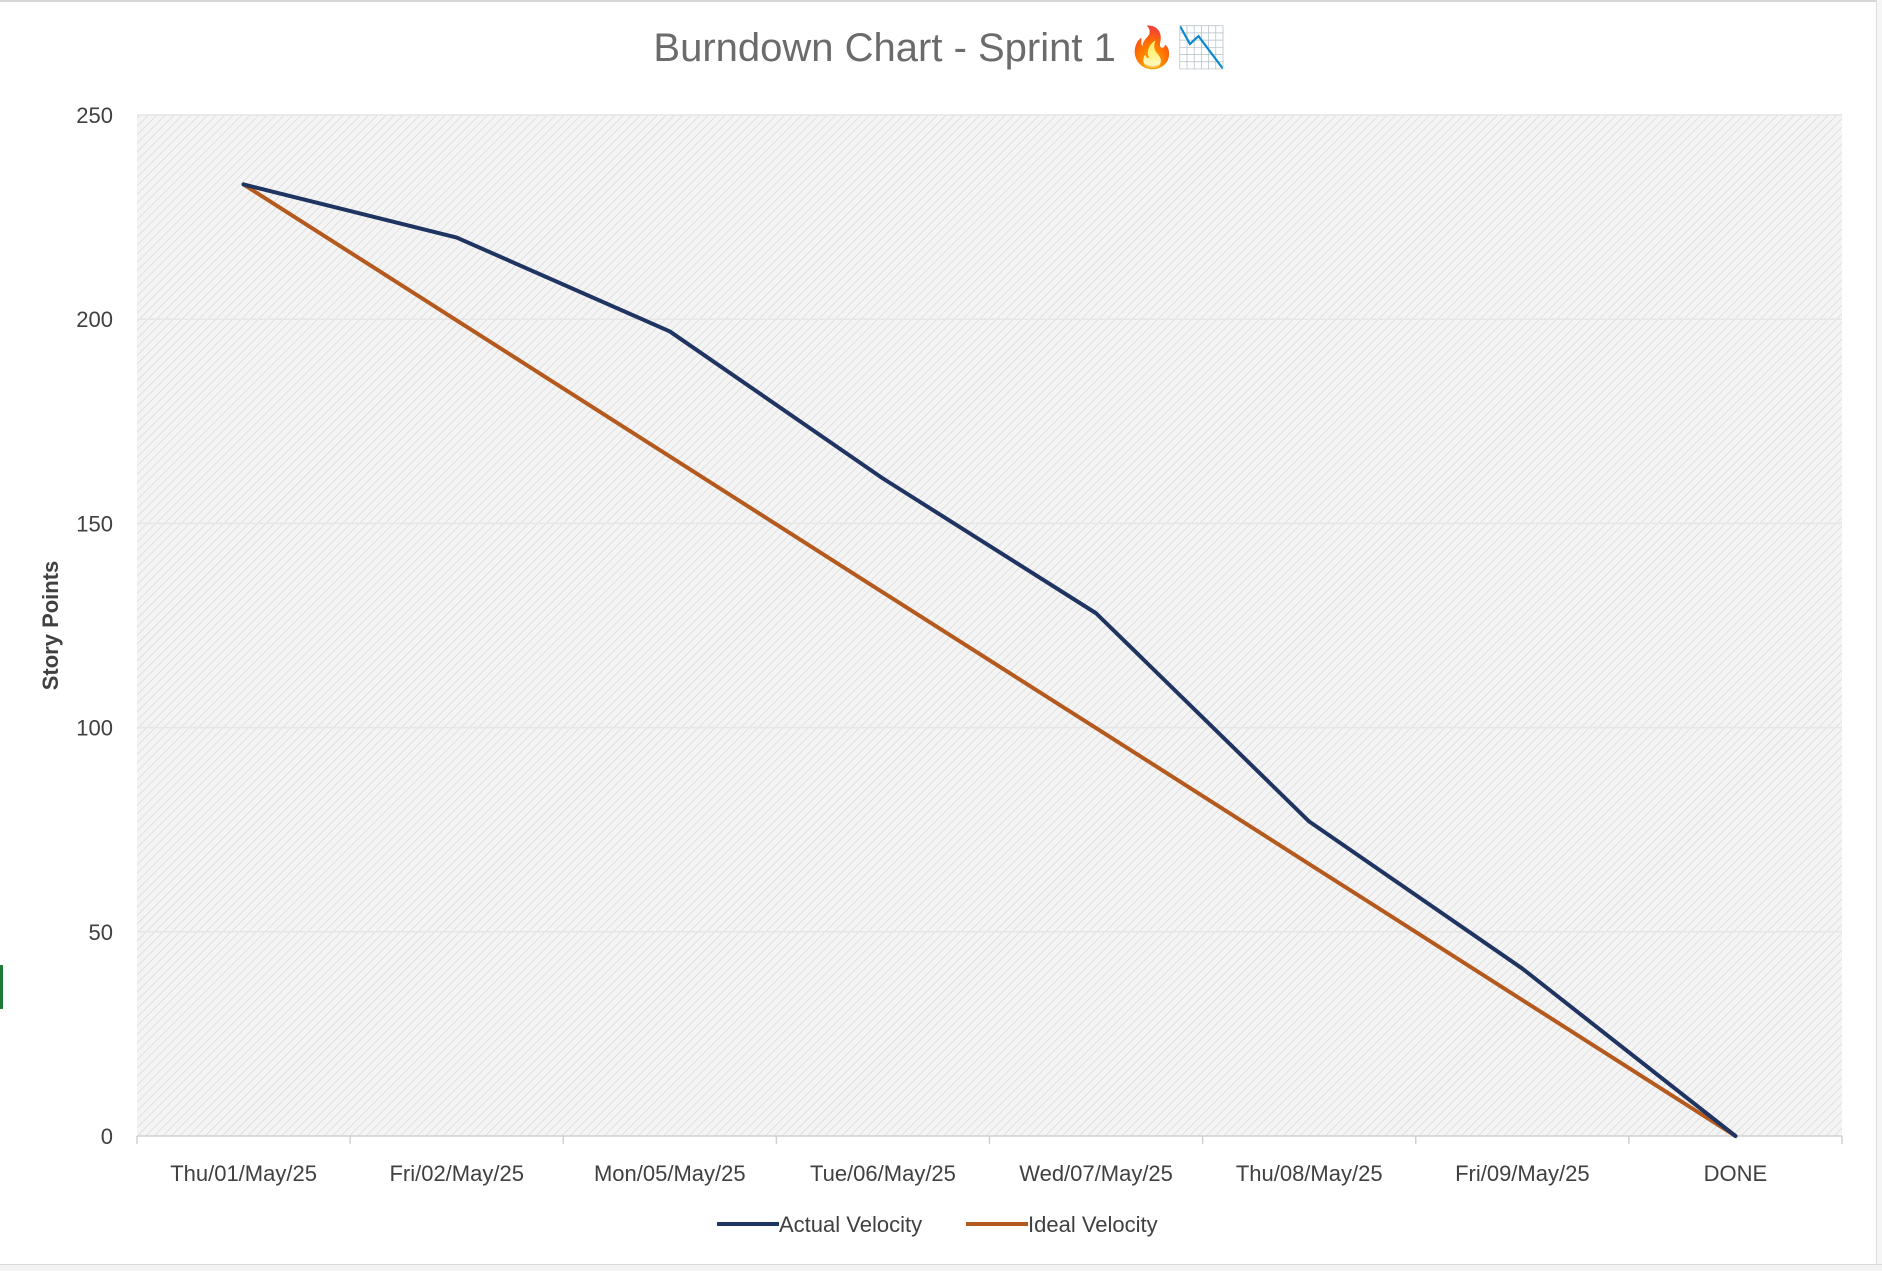 This screenshot has width=1882, height=1271. Describe the element at coordinates (989, 1139) in the screenshot. I see `axes` at that location.